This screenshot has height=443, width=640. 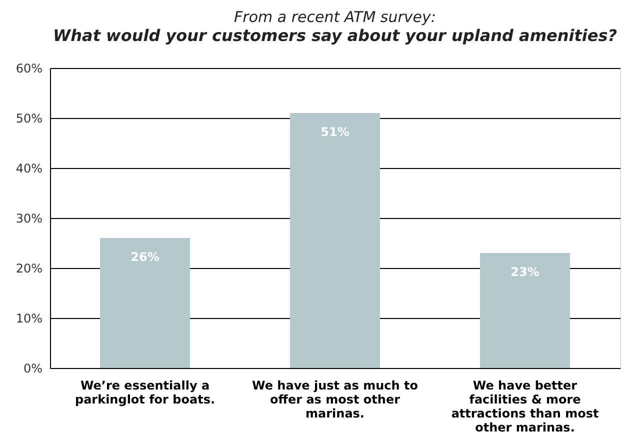 I want to click on x-tick-label: We have better facilities & more attractions than most other marinas., so click(x=525, y=406).